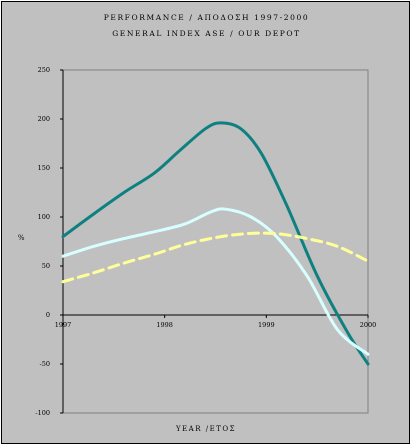  Describe the element at coordinates (44, 119) in the screenshot. I see `y-tick-label: 200` at that location.